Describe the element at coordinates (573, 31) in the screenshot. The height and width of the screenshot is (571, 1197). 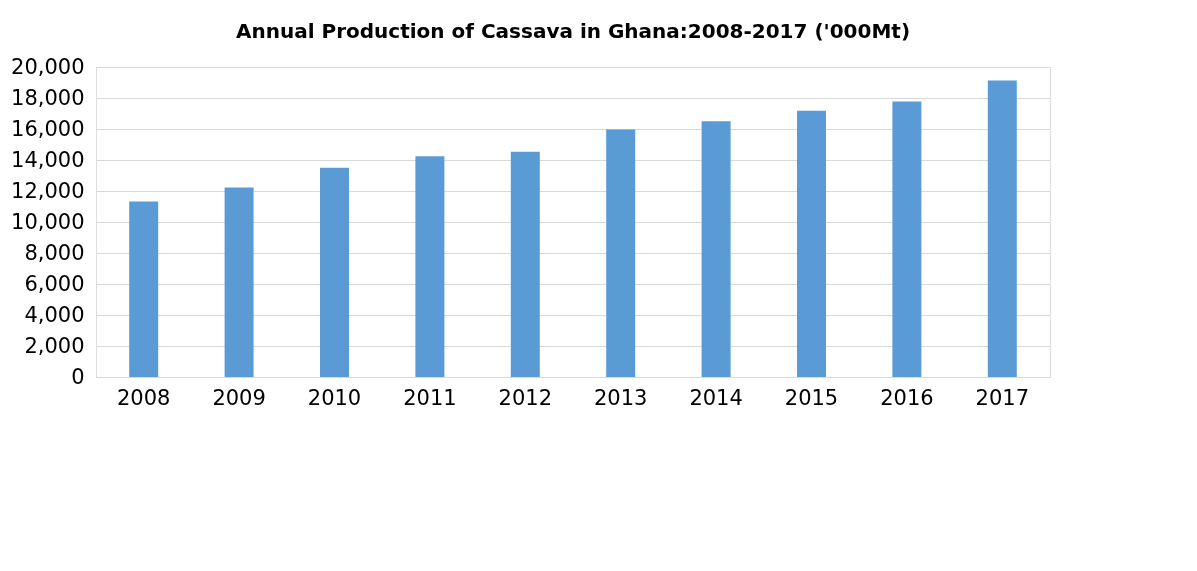
I see `chart-title: Annual Production of Cassava in Ghana:2008-2017 ('000Mt)` at that location.